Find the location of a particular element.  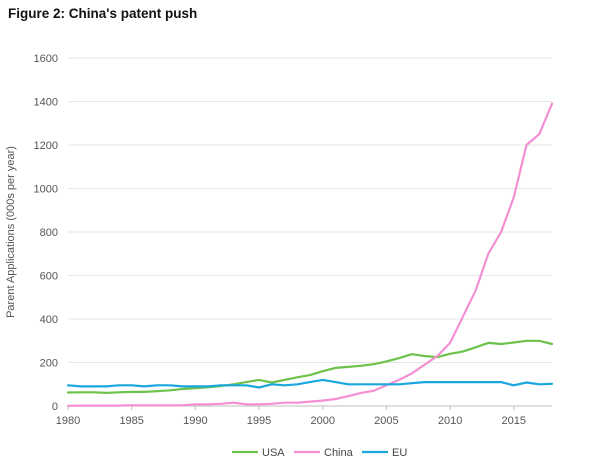

x-tick-label: 2010 is located at coordinates (450, 421).